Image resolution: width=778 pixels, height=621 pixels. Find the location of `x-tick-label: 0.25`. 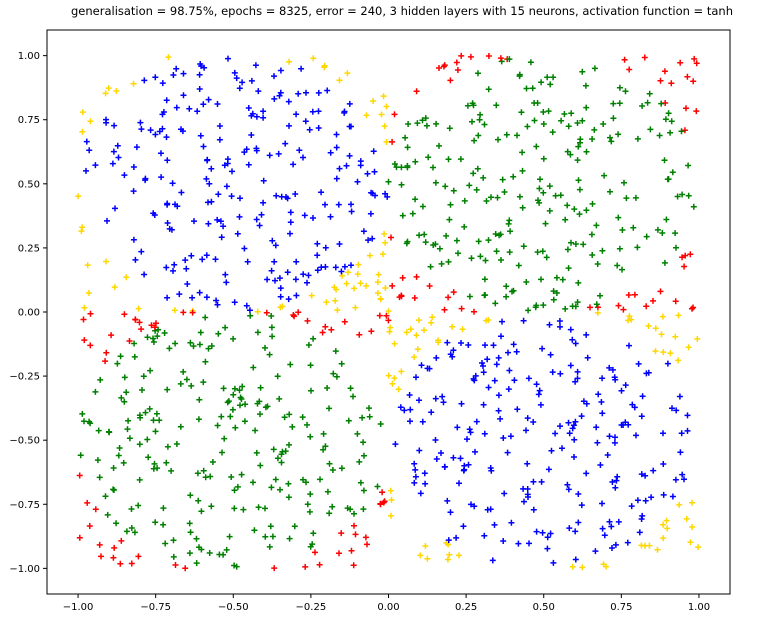

x-tick-label: 0.25 is located at coordinates (466, 607).